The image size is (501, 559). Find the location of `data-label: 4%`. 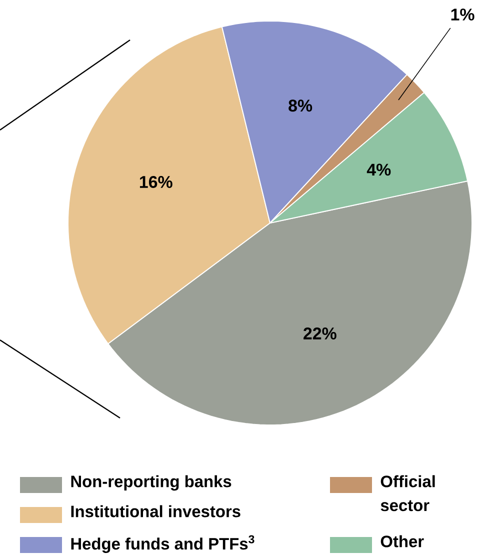

data-label: 4% is located at coordinates (378, 170).